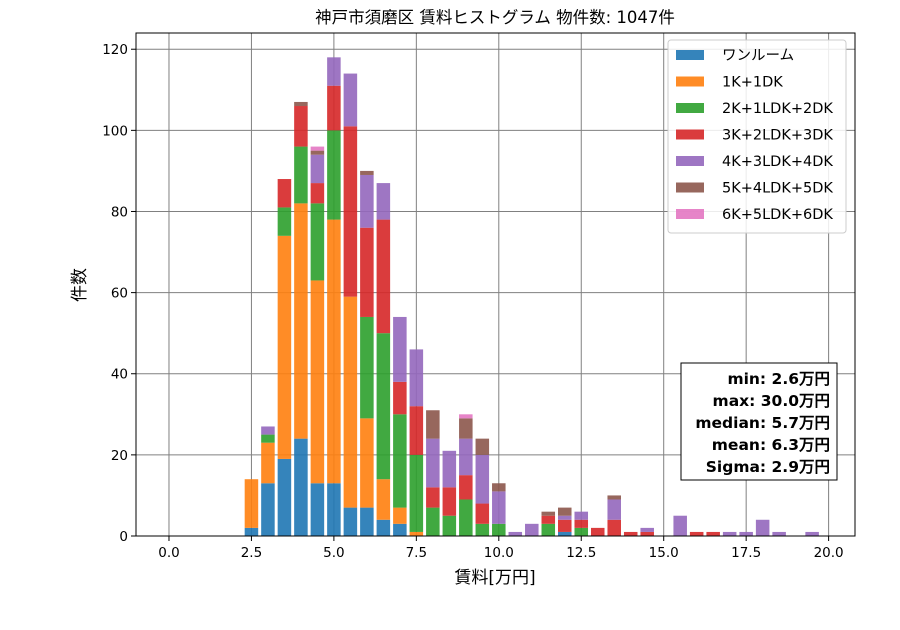  What do you see at coordinates (499, 553) in the screenshot?
I see `x-tick-label: 10.0` at bounding box center [499, 553].